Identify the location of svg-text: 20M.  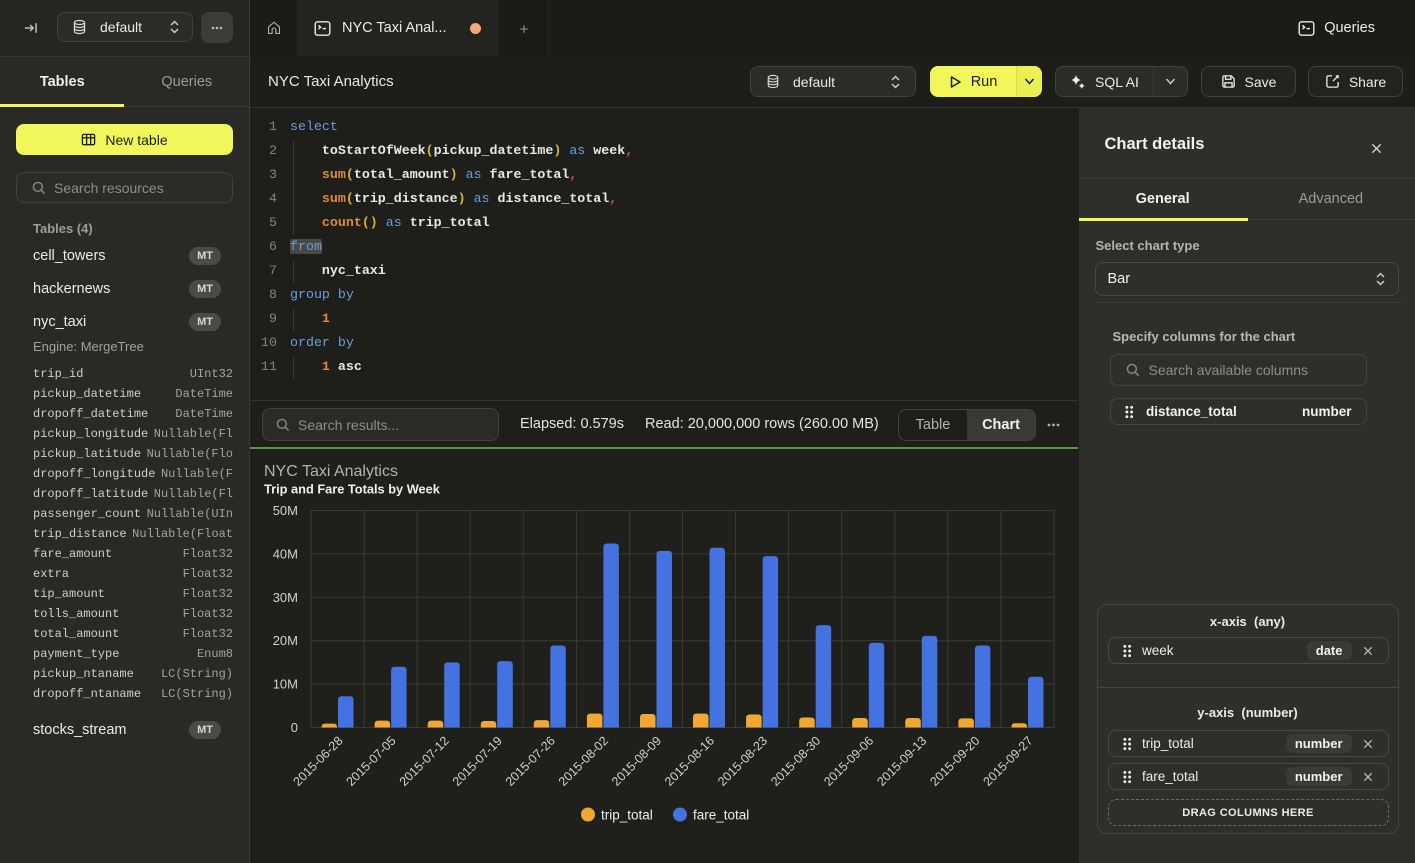
(285, 640).